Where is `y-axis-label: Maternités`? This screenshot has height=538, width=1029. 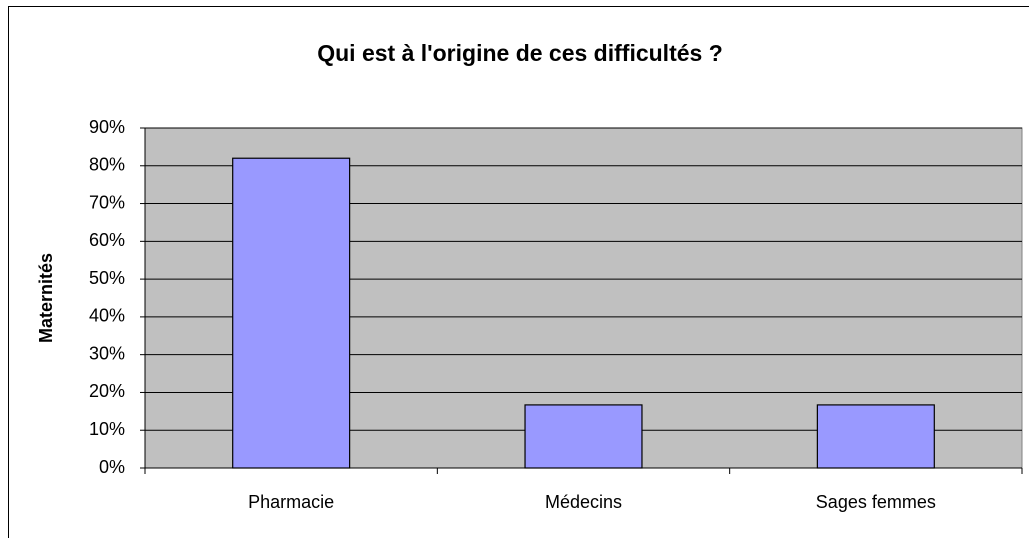 y-axis-label: Maternités is located at coordinates (46, 298).